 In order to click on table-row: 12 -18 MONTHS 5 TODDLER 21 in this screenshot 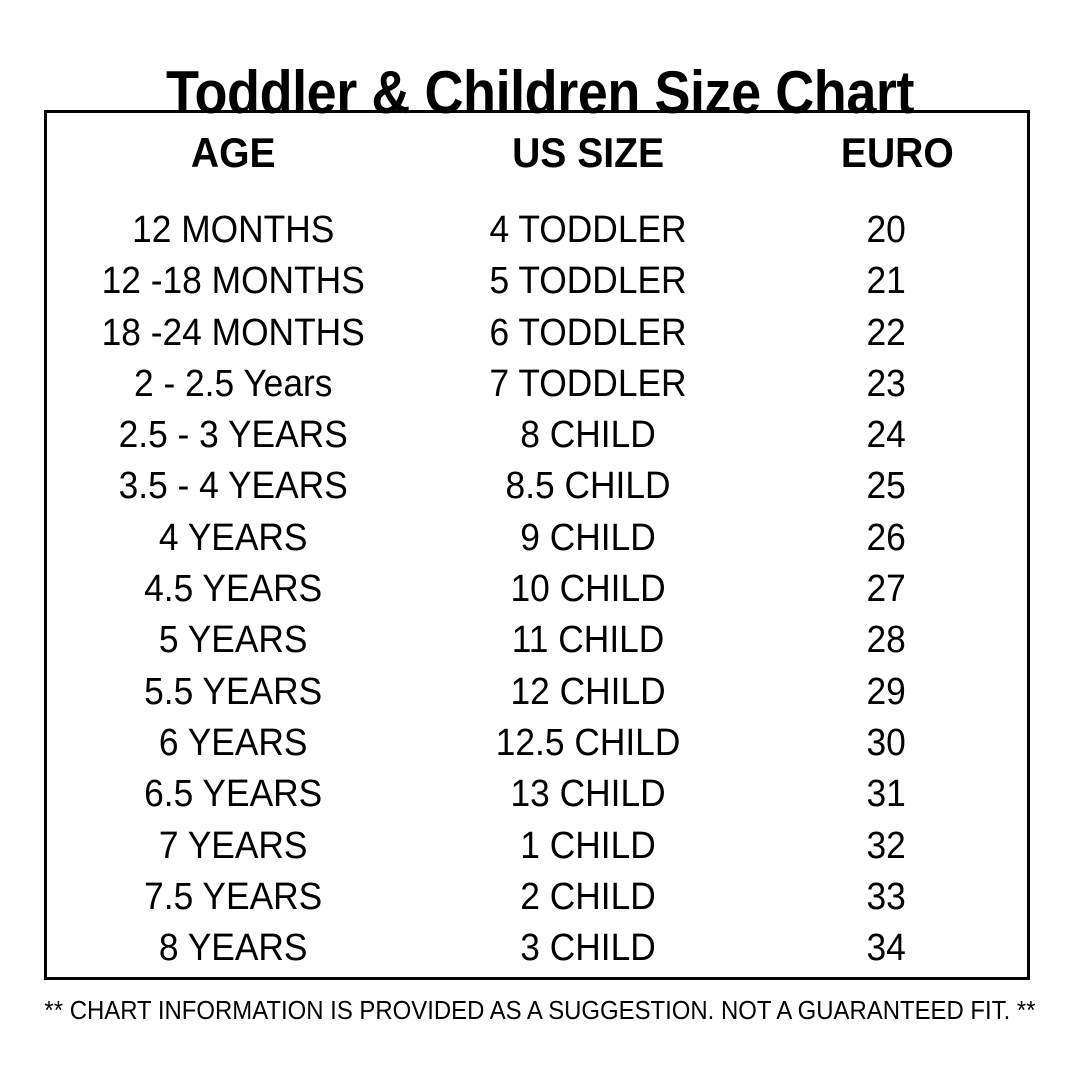, I will do `click(537, 281)`.